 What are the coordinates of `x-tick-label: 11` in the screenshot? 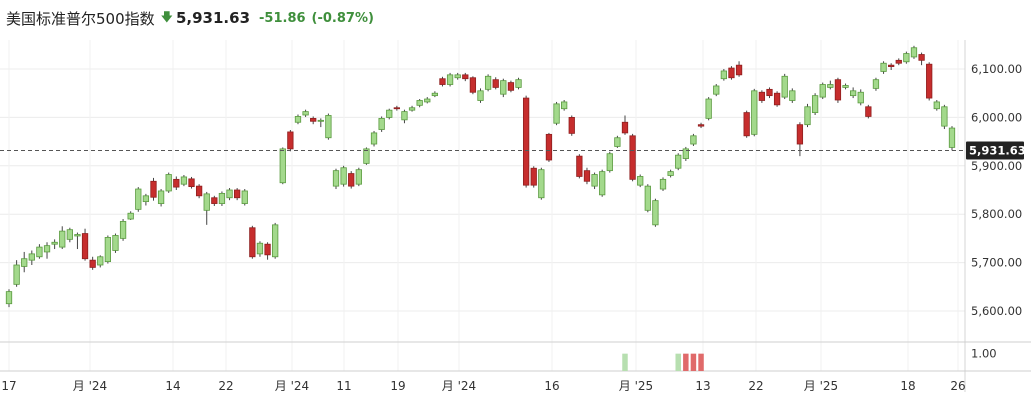 It's located at (343, 386).